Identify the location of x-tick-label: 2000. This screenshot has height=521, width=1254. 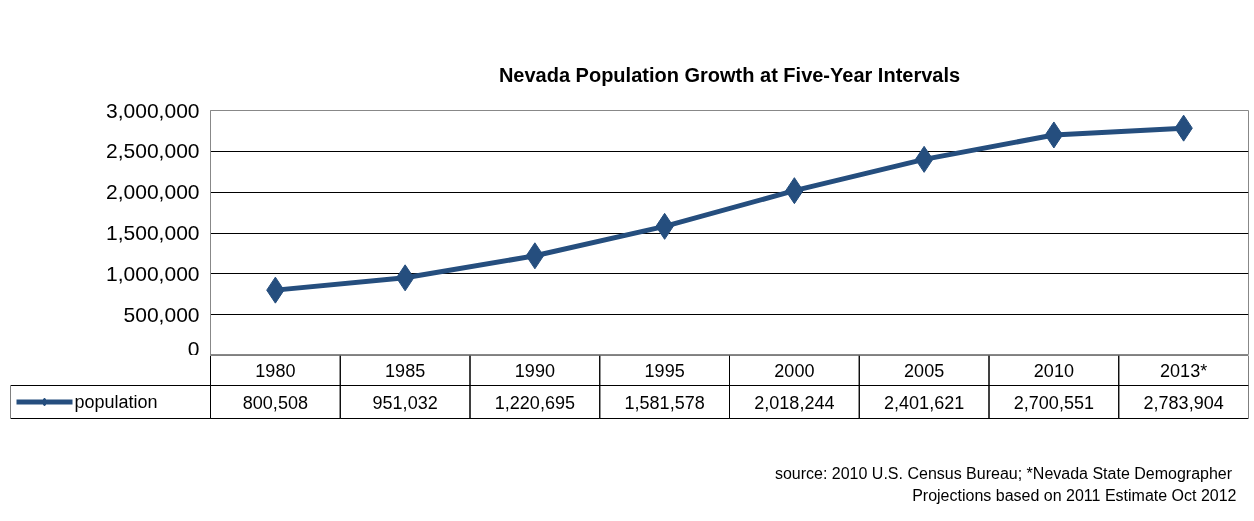
(794, 371).